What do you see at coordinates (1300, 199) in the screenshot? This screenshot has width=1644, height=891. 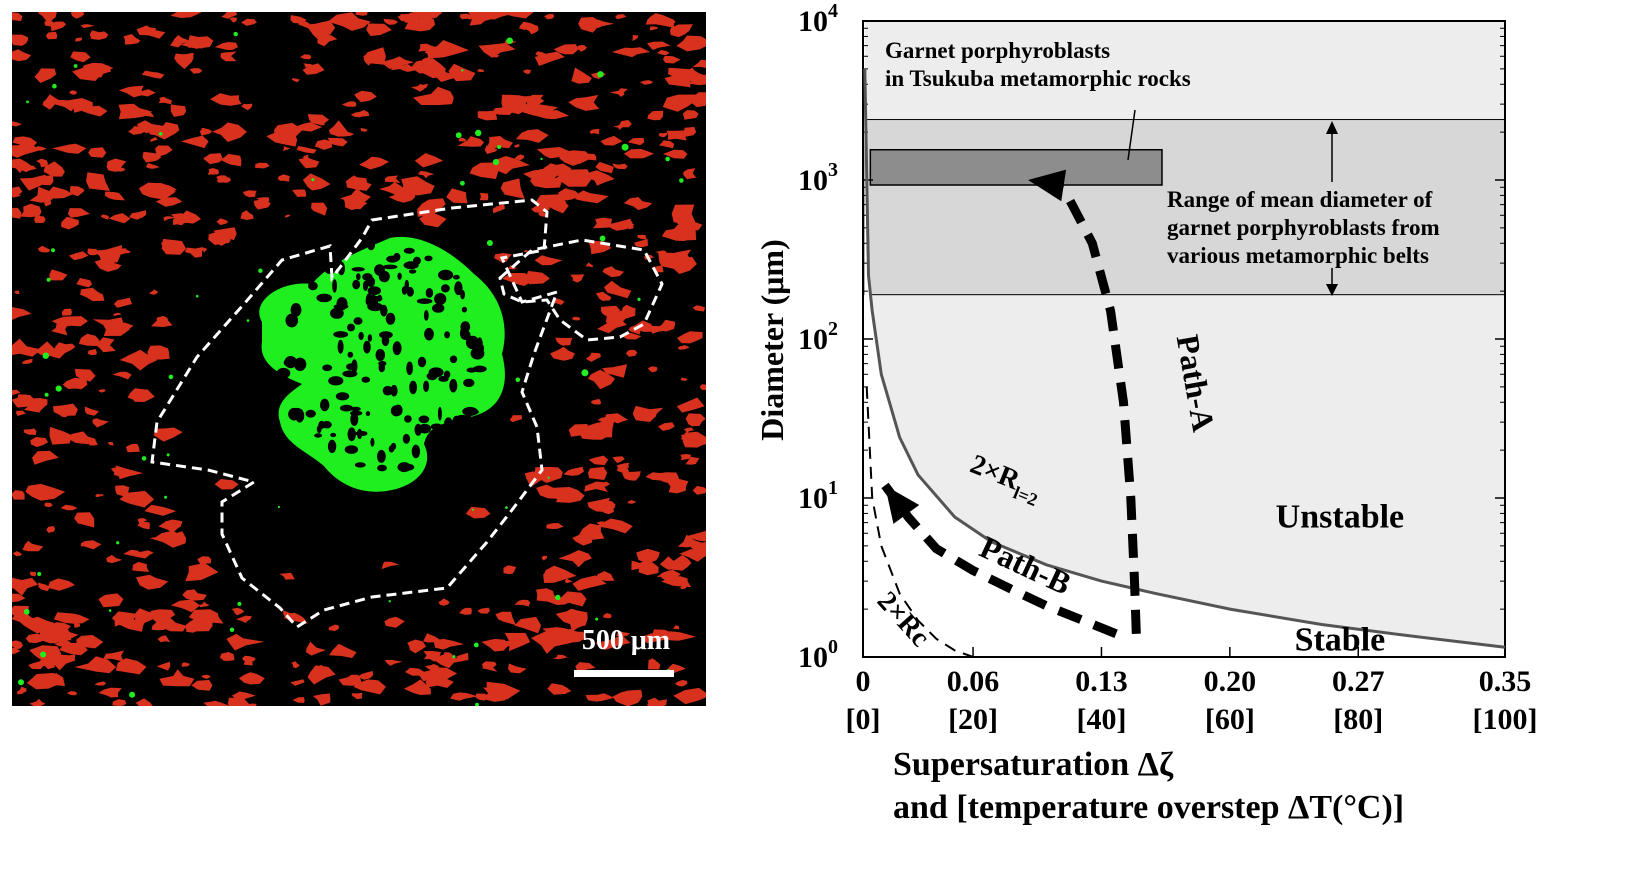 I see `band-label-line: Range of mean diameter of` at bounding box center [1300, 199].